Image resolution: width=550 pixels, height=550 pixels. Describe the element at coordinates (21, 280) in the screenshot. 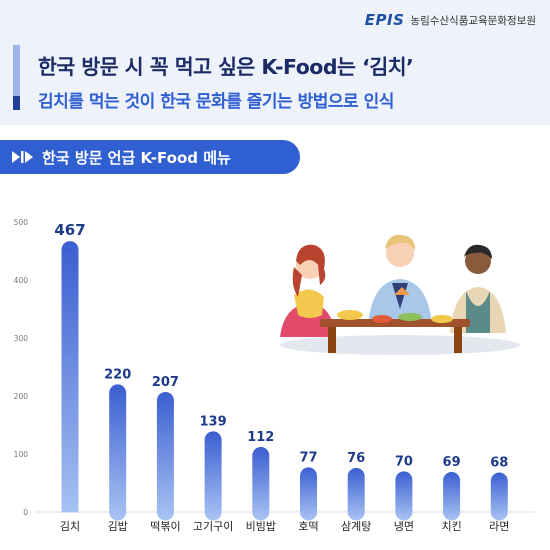

I see `y-tick-label: 400` at that location.